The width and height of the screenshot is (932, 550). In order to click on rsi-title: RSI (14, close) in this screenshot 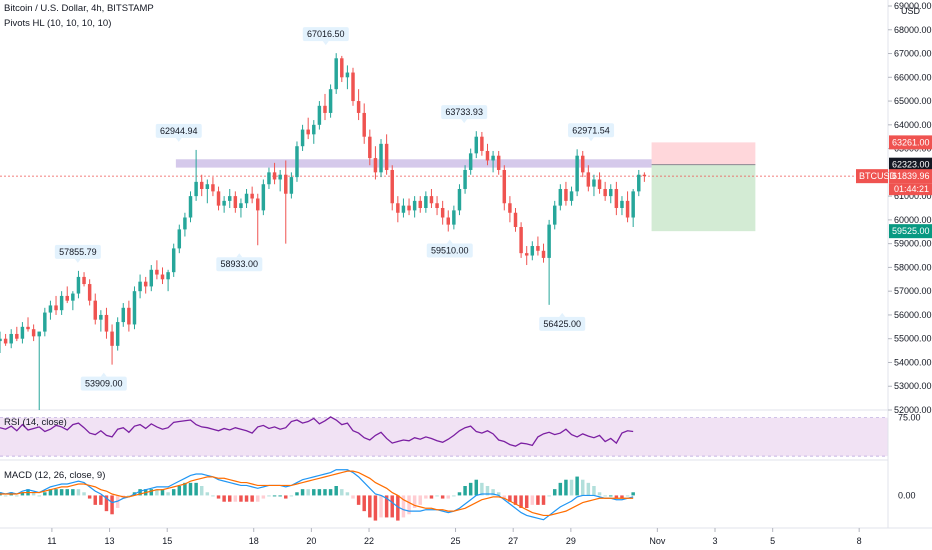, I will do `click(35, 422)`.